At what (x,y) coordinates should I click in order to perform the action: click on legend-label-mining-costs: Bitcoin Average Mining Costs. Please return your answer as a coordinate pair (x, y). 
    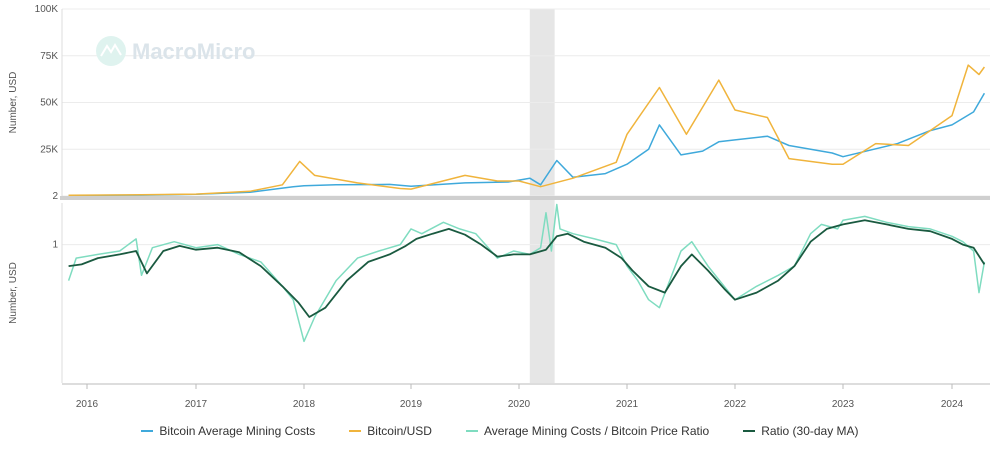
    Looking at the image, I should click on (237, 431).